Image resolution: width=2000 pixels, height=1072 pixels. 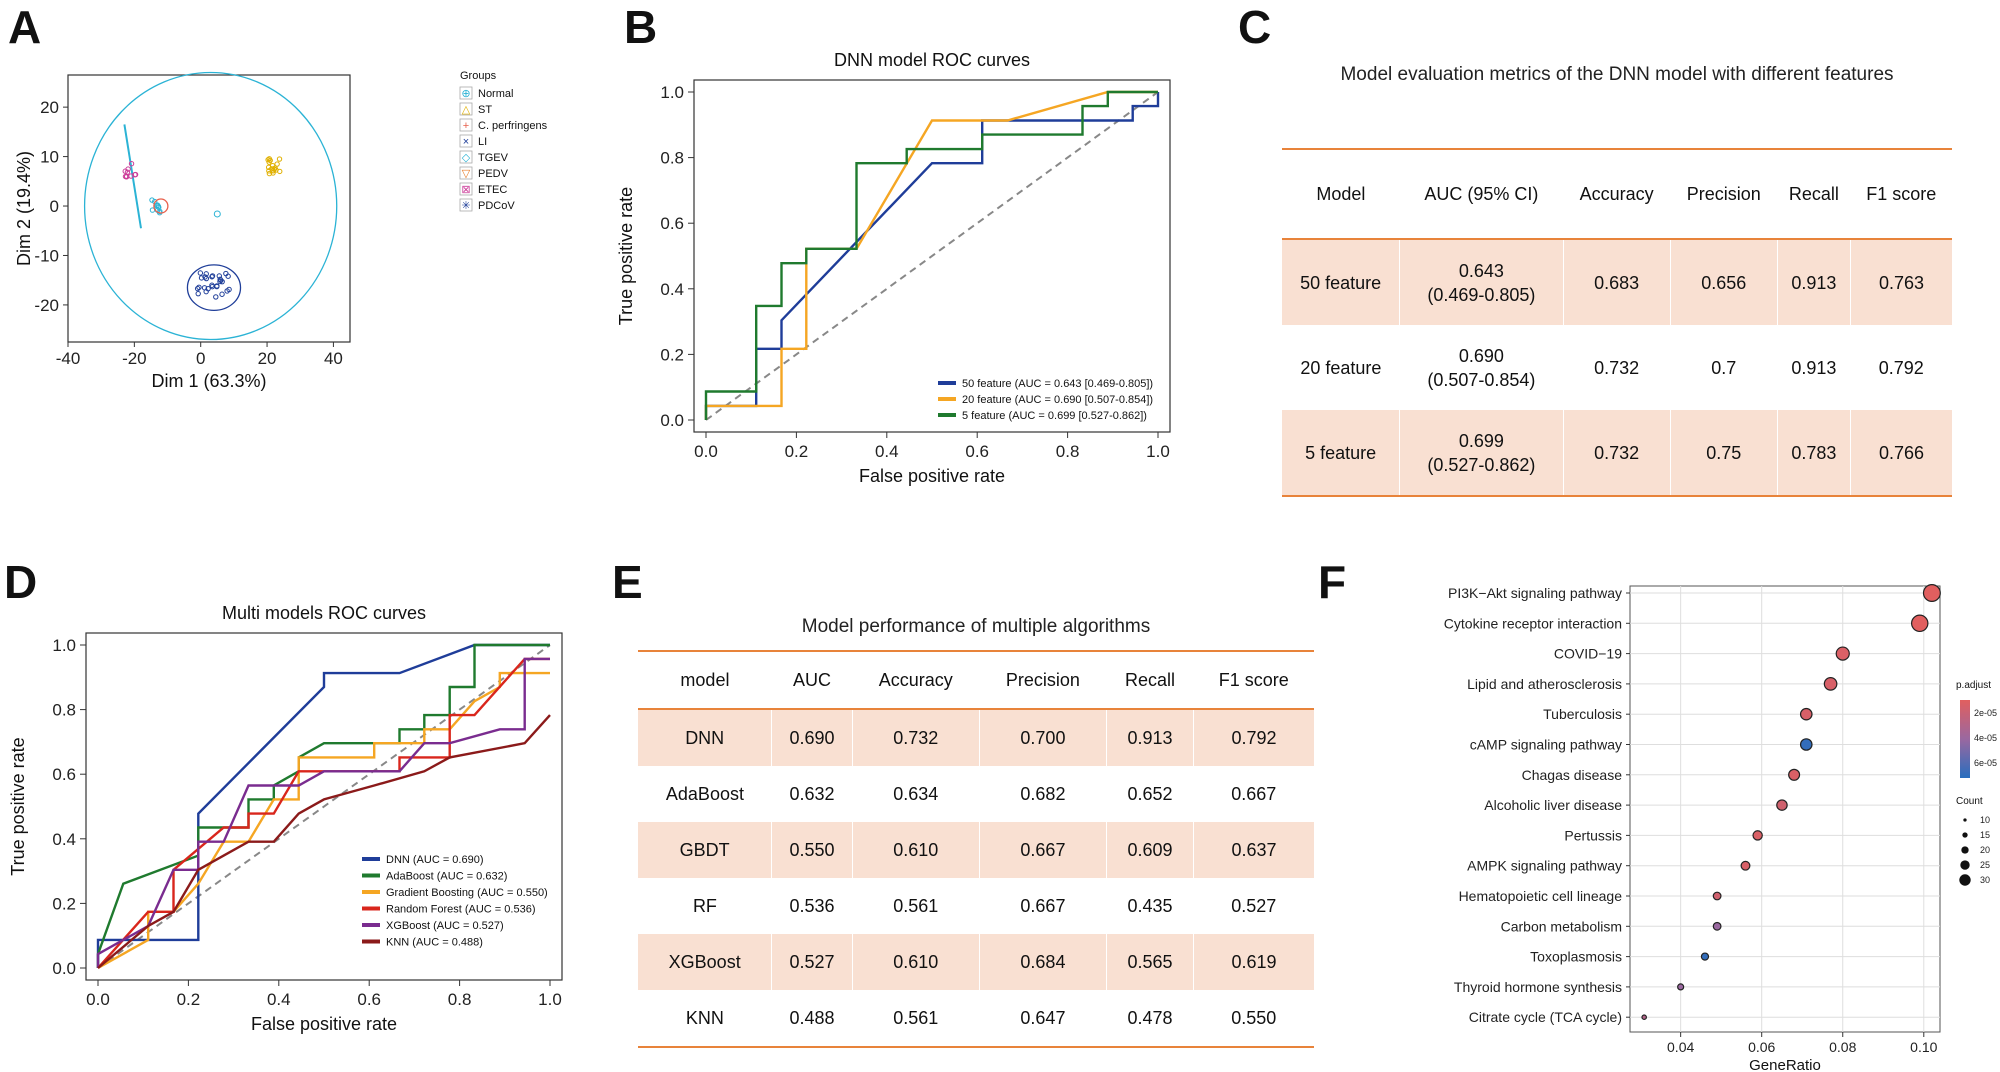 What do you see at coordinates (467, 893) in the screenshot?
I see `legend-label: Gradient Boosting (AUC = 0.550)` at bounding box center [467, 893].